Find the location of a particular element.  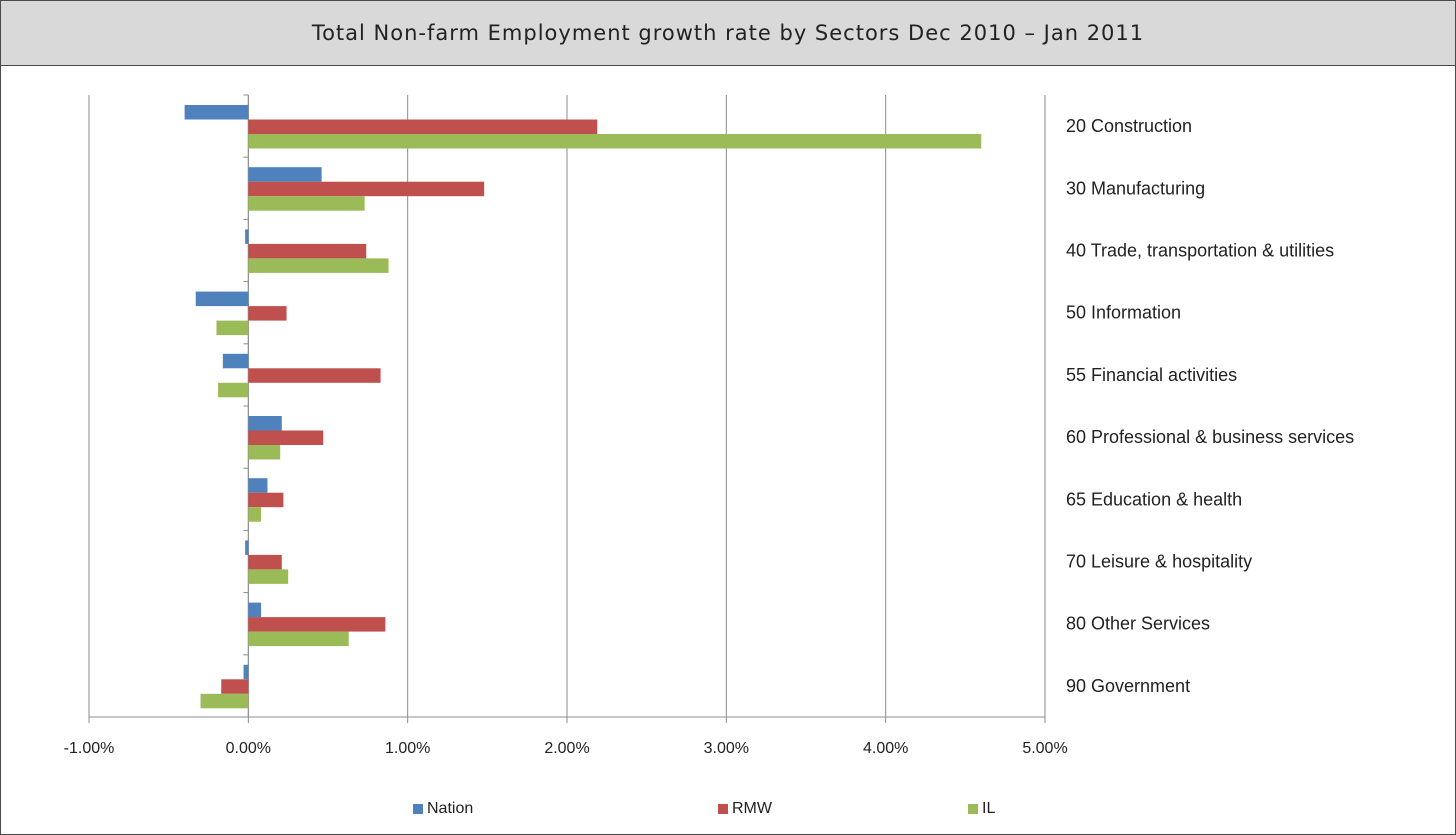

x-tick-label: 0.00% is located at coordinates (248, 748).